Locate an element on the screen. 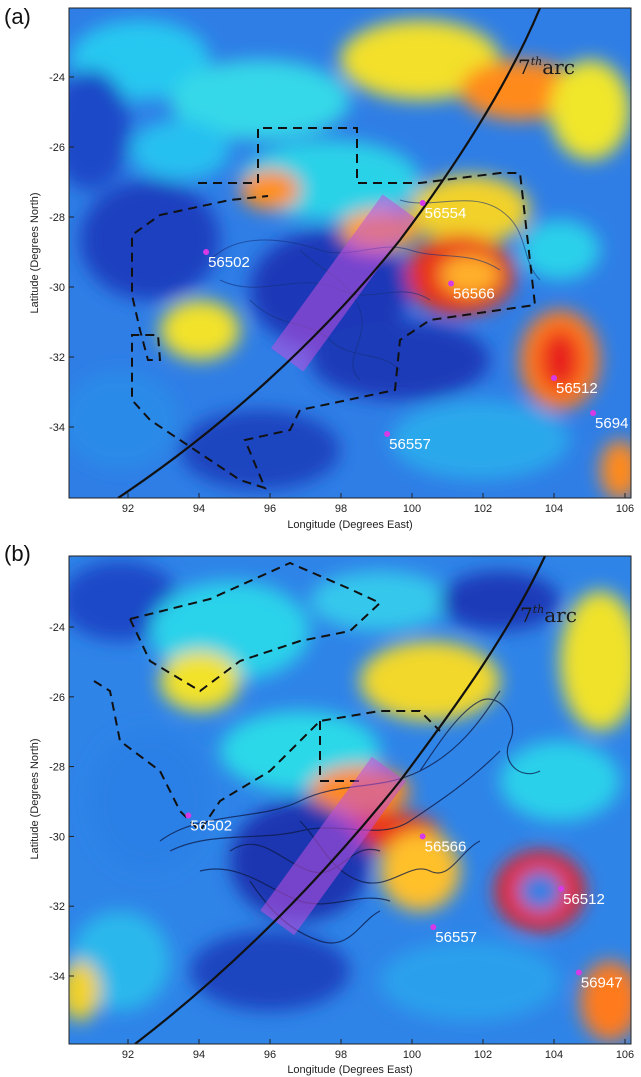  drifter-id-label: 56554 is located at coordinates (446, 213).